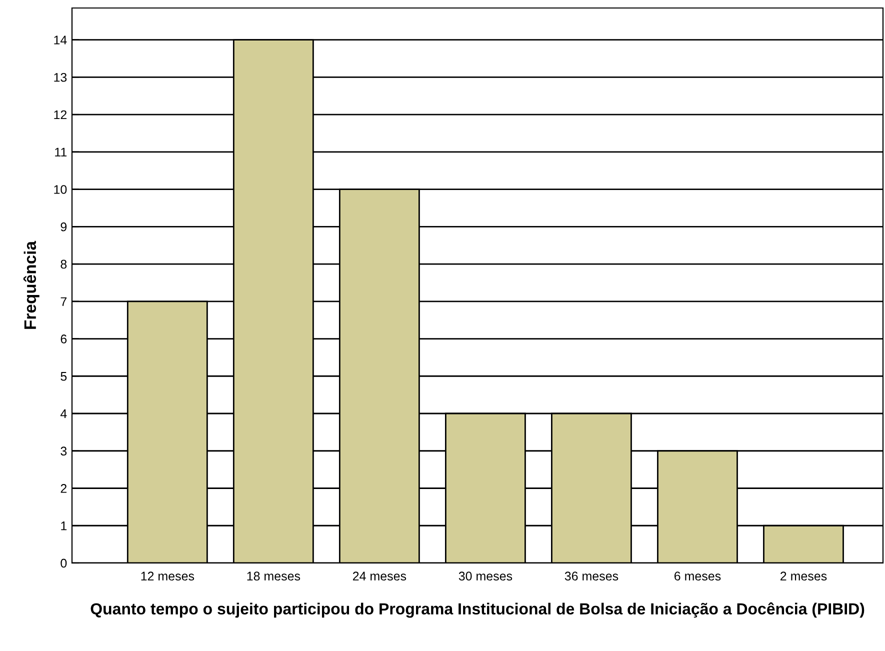  Describe the element at coordinates (63, 339) in the screenshot. I see `y-tick-label: 6` at that location.